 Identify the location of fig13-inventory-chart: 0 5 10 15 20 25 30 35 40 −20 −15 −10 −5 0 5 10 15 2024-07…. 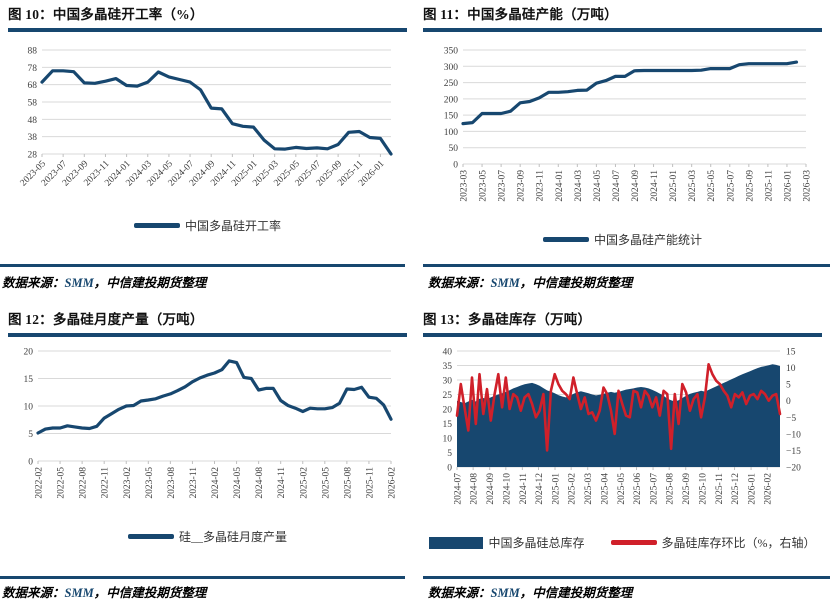
(622, 426).